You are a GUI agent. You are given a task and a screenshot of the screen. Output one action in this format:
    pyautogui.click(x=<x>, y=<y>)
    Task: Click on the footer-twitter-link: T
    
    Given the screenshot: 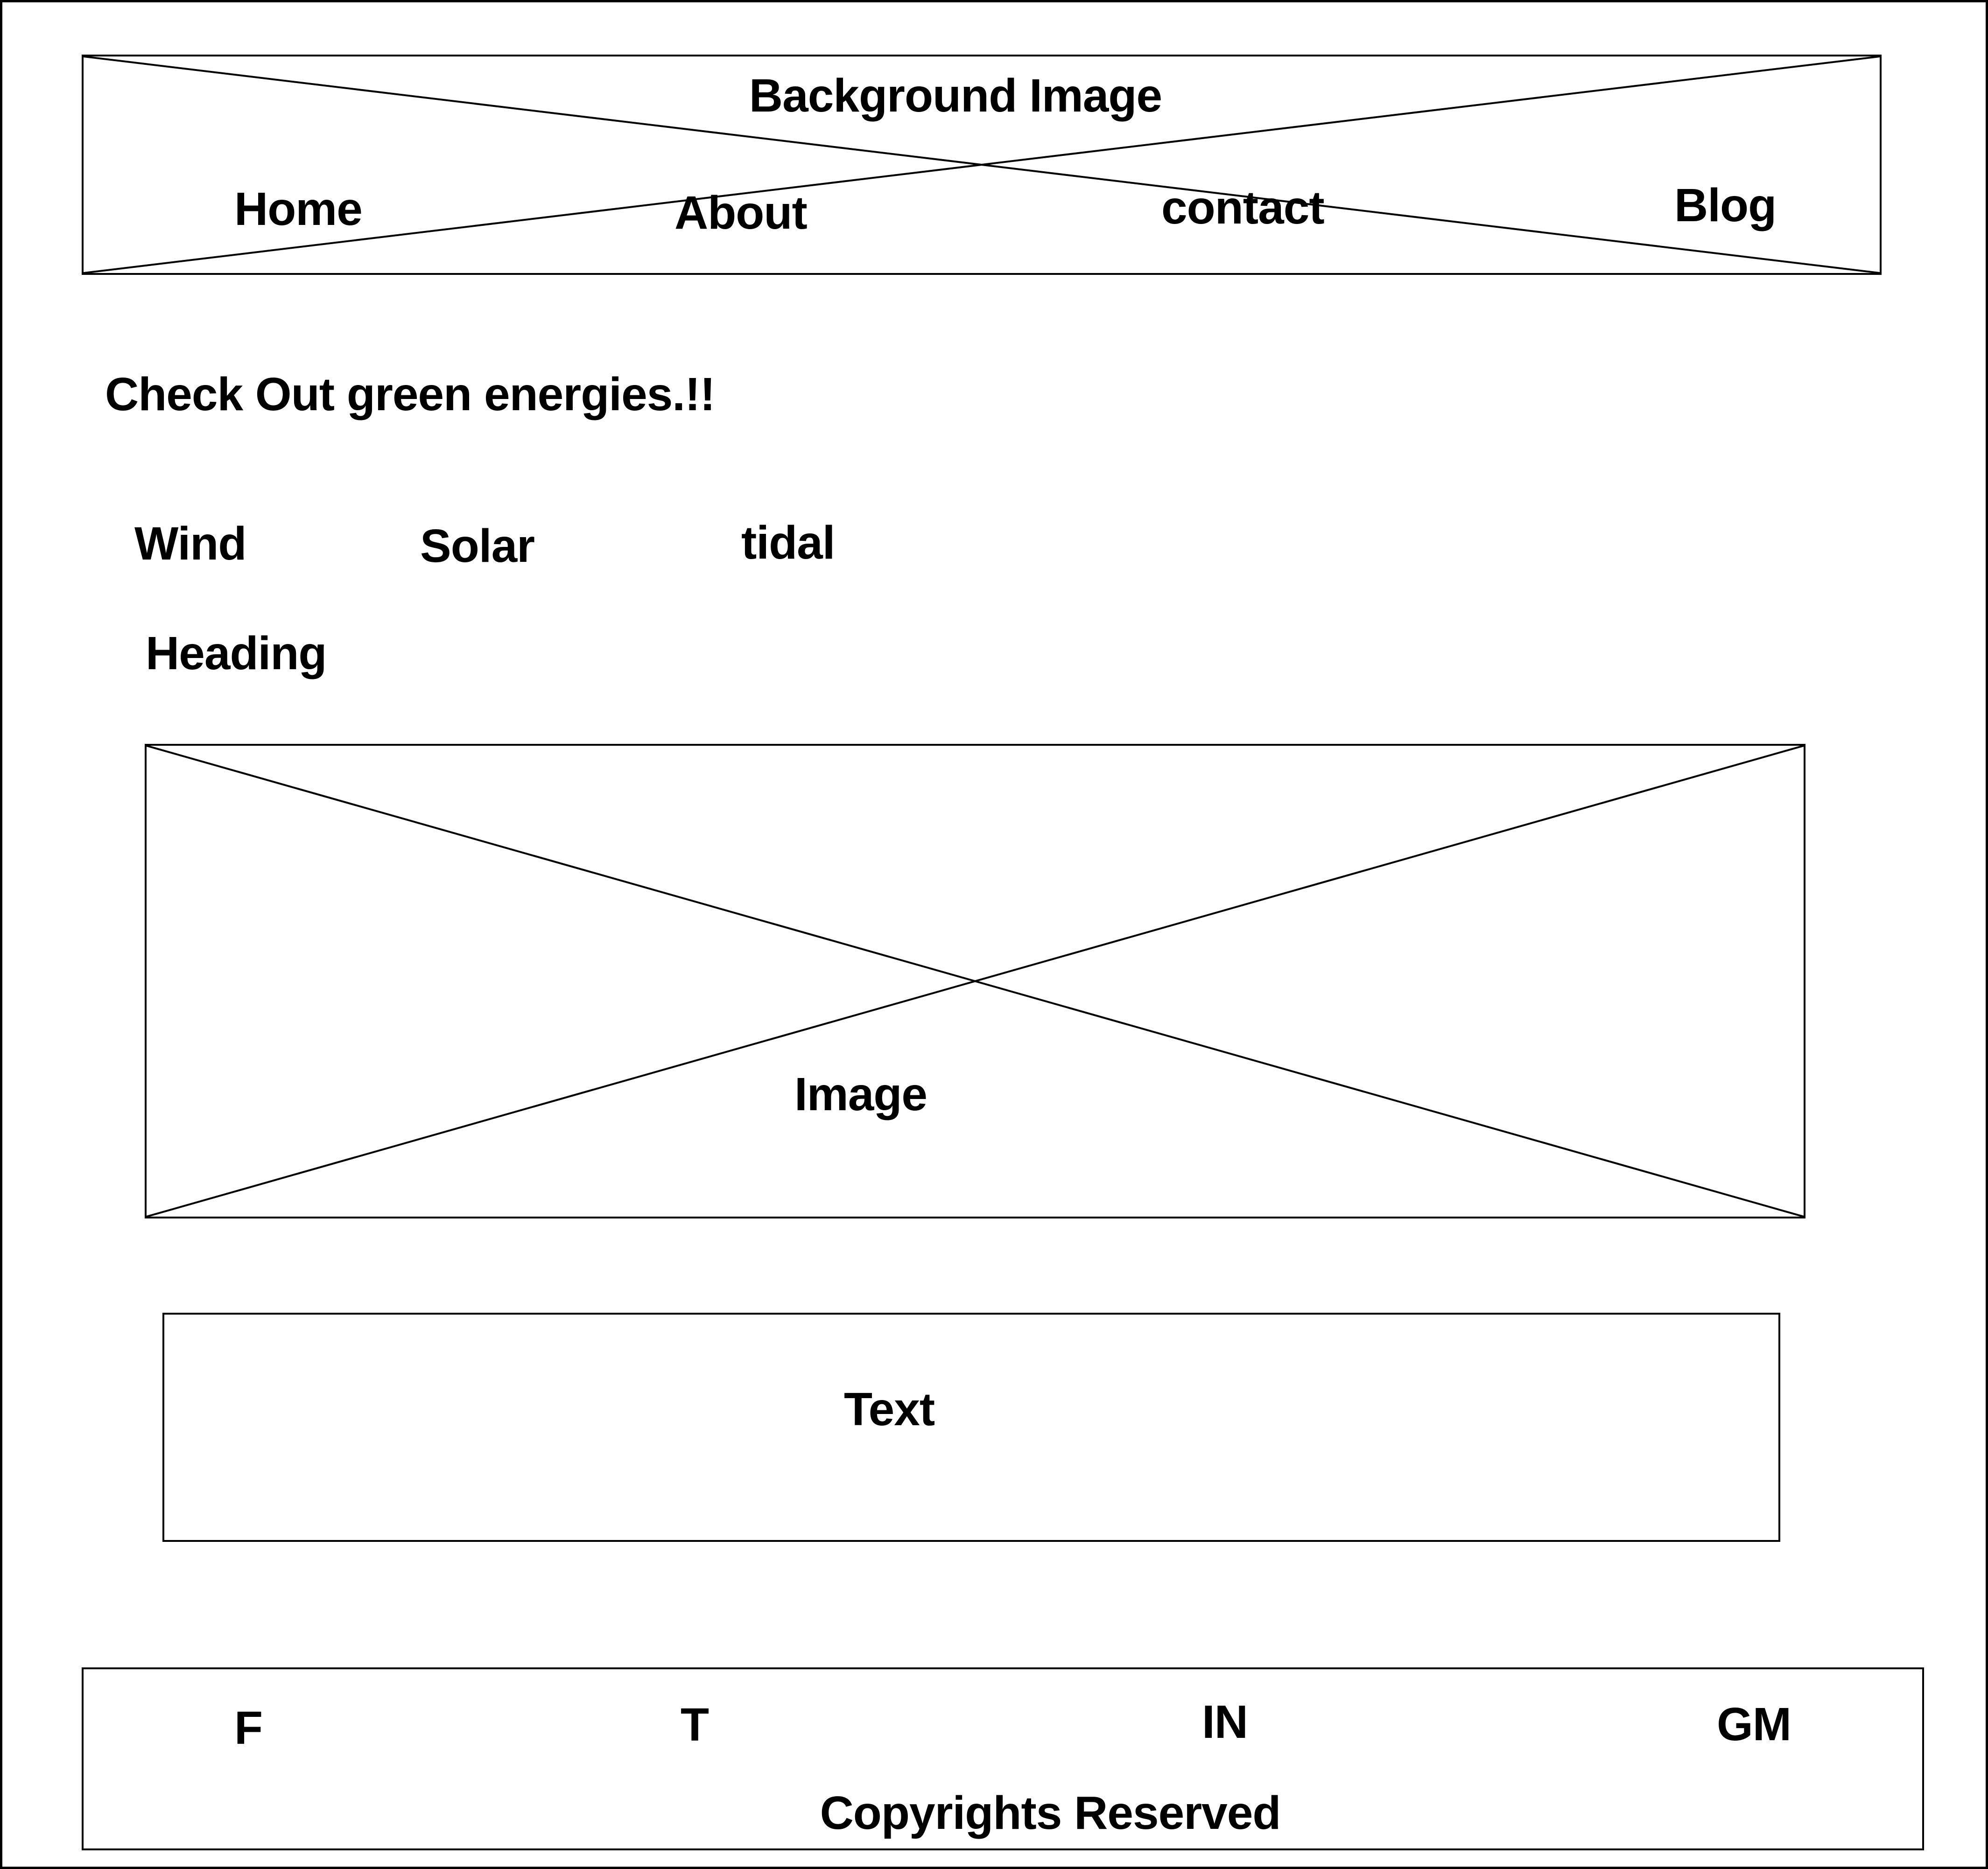 What is the action you would take?
    pyautogui.click(x=695, y=1724)
    